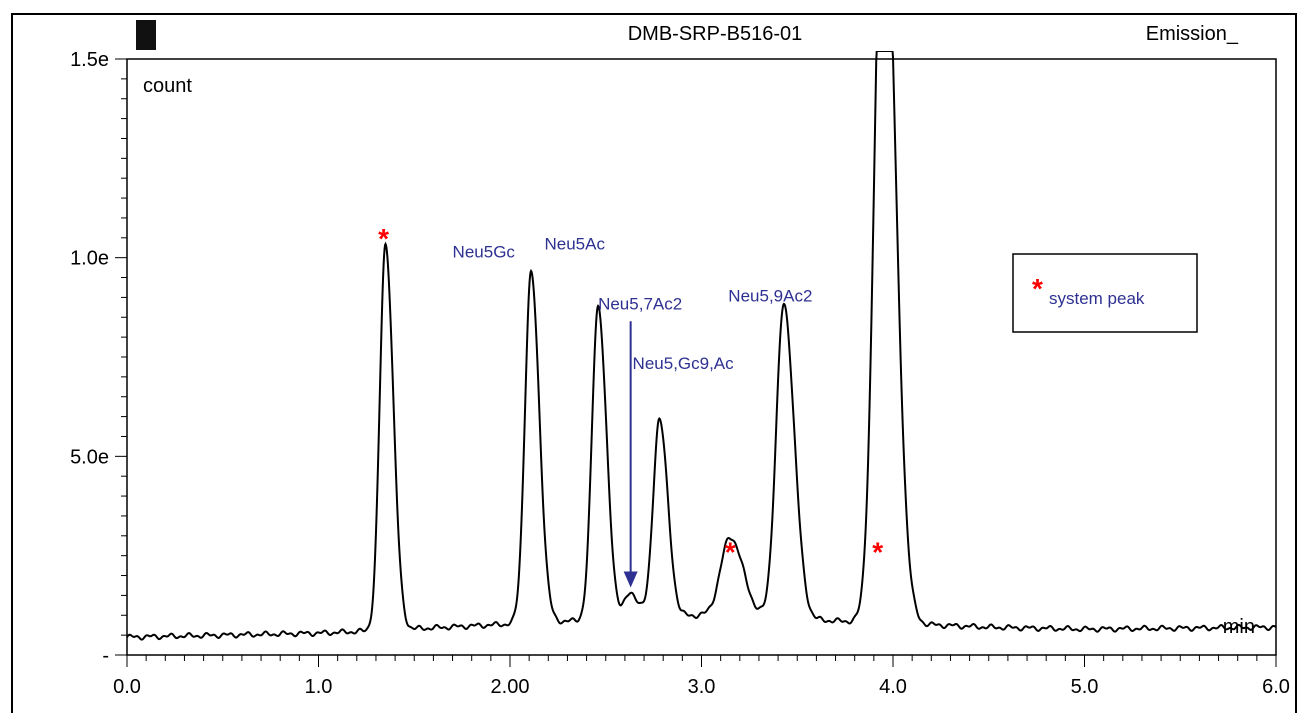 This screenshot has width=1299, height=713. Describe the element at coordinates (715, 34) in the screenshot. I see `chart-title: DMB-SRP-B516-01` at that location.